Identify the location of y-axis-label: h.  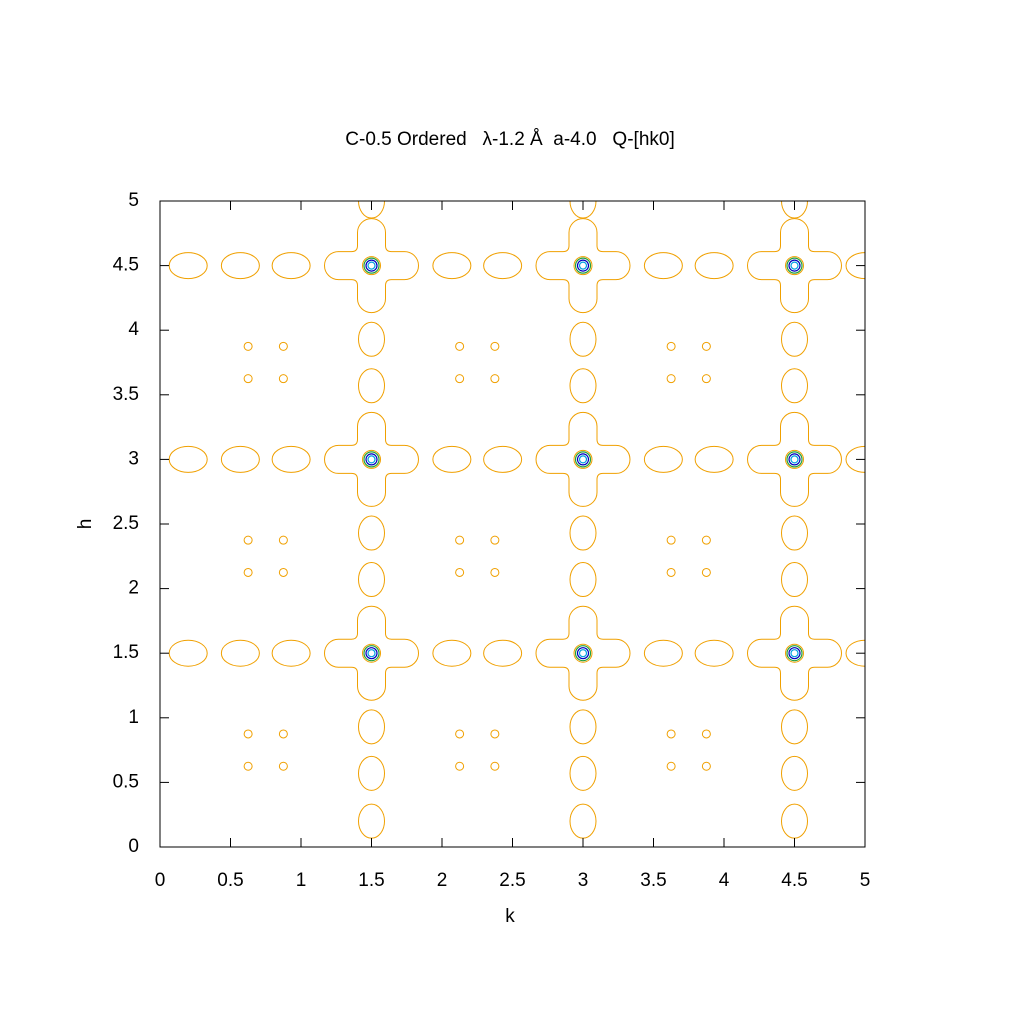
(85, 524).